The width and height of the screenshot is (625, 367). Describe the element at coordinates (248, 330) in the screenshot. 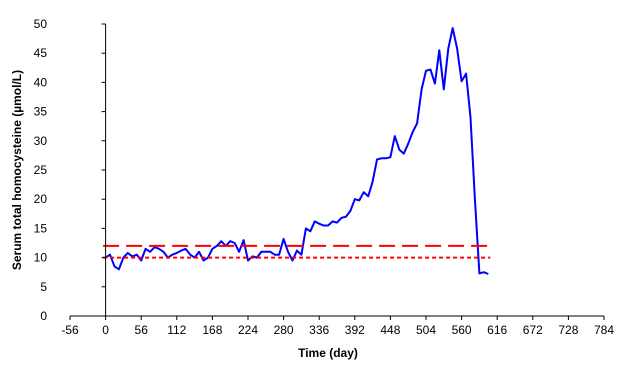

I see `x-tick-label-5: 224` at that location.